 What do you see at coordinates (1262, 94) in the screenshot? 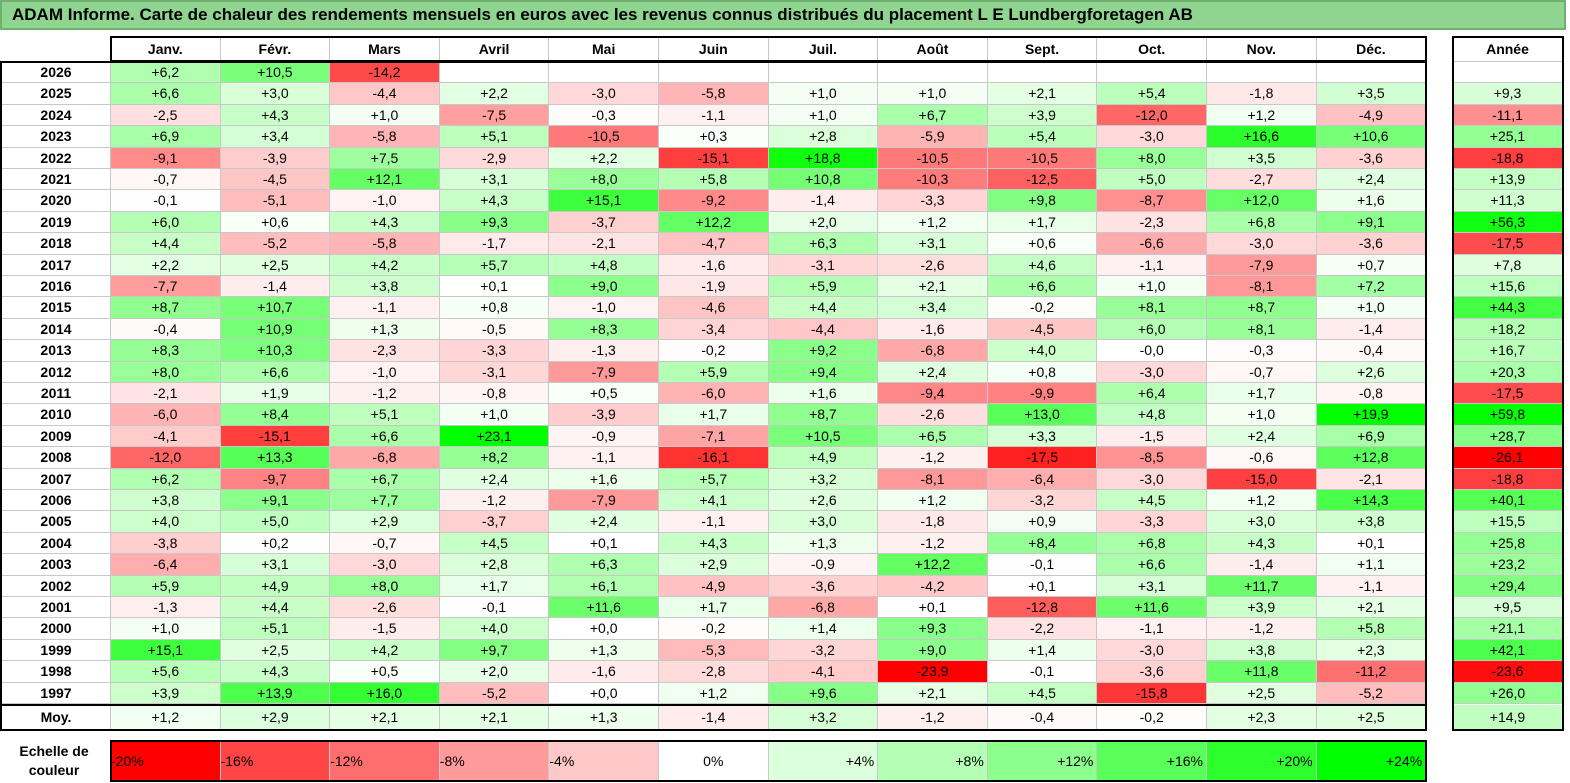
I see `heatmap-cell: -1,8` at bounding box center [1262, 94].